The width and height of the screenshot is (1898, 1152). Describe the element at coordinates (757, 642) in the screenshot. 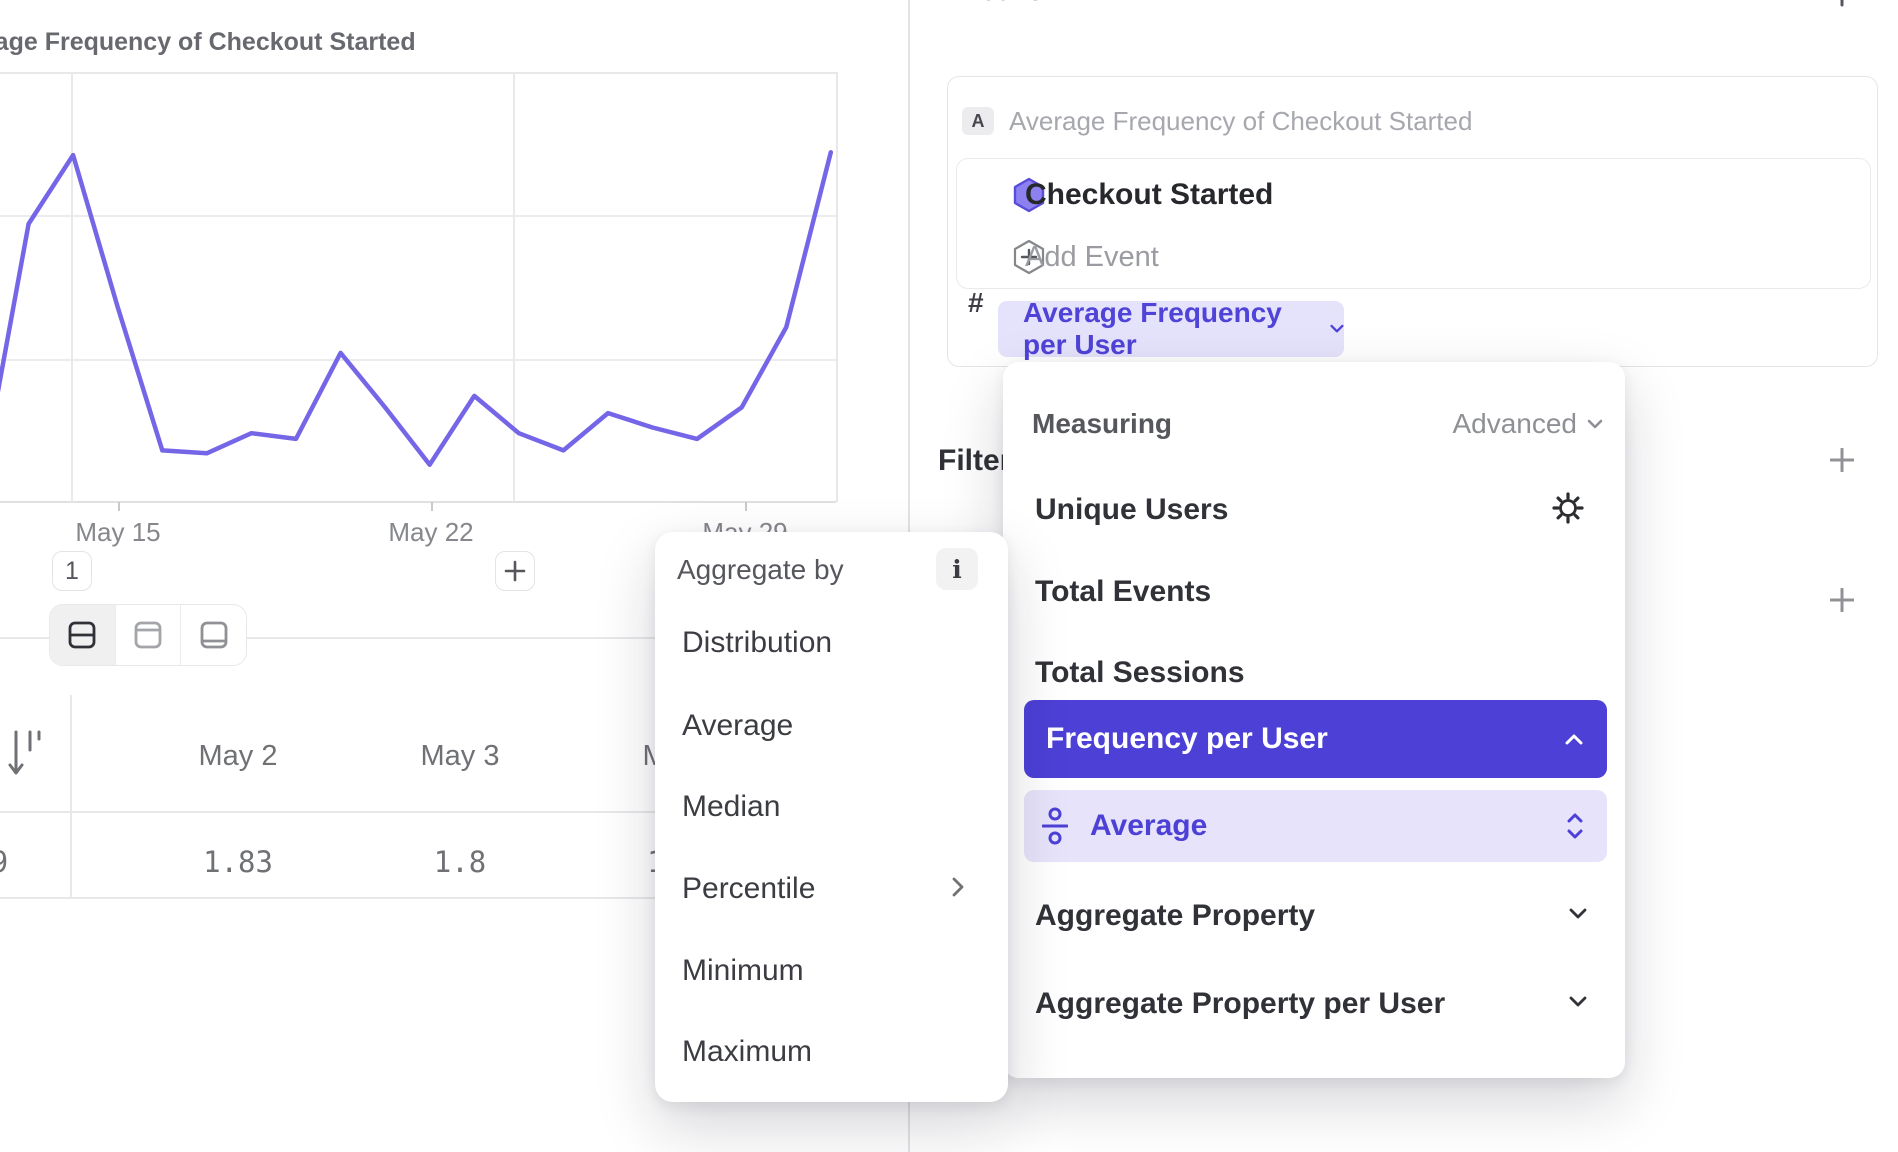

I see `menu-item-distribution: Distribution` at that location.